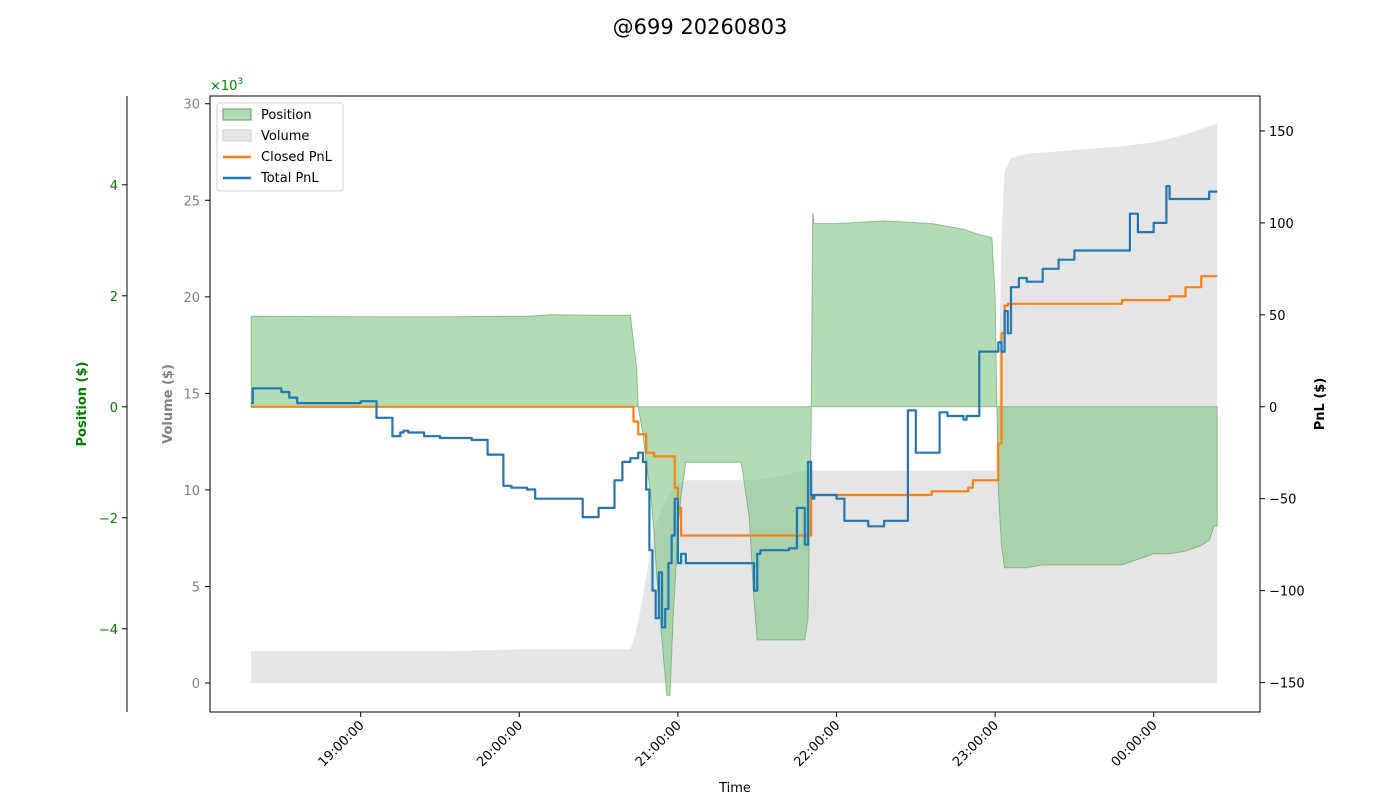  I want to click on volume-tick-label: 20, so click(191, 298).